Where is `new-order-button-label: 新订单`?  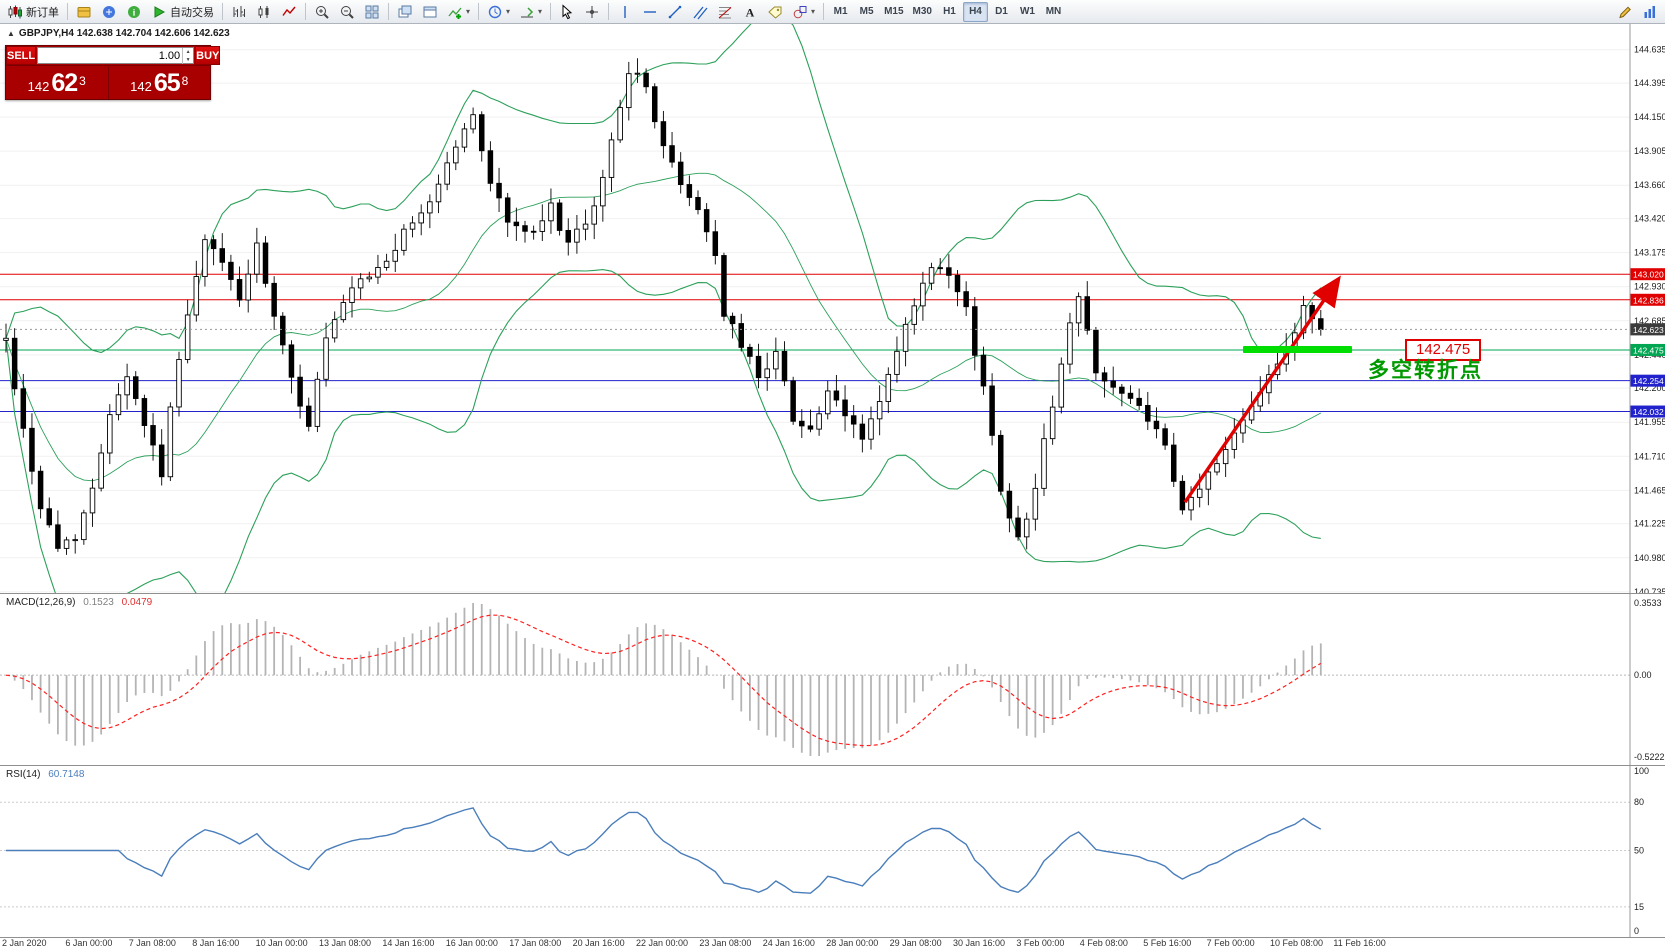 new-order-button-label: 新订单 is located at coordinates (42, 12).